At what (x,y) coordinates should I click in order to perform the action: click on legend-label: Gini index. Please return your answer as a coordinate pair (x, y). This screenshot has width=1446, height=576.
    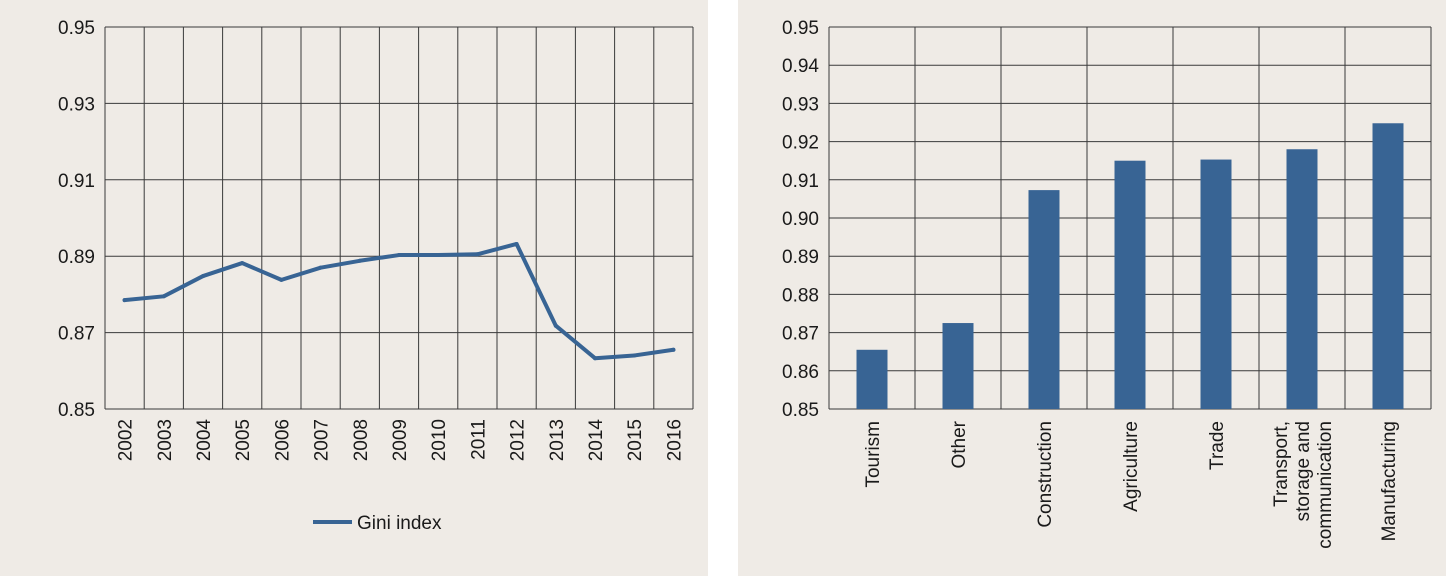
    Looking at the image, I should click on (399, 523).